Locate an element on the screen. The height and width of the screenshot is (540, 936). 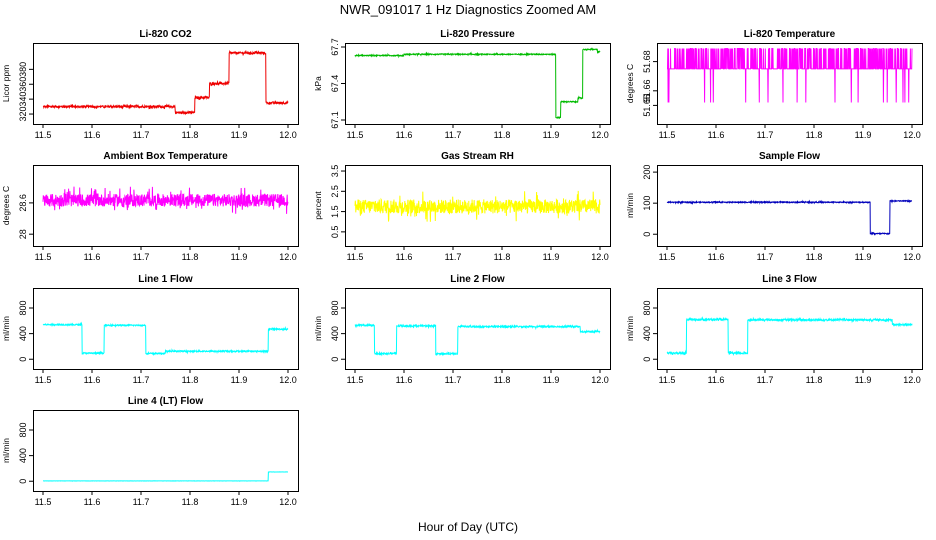
y-tick-label: 28 is located at coordinates (23, 234).